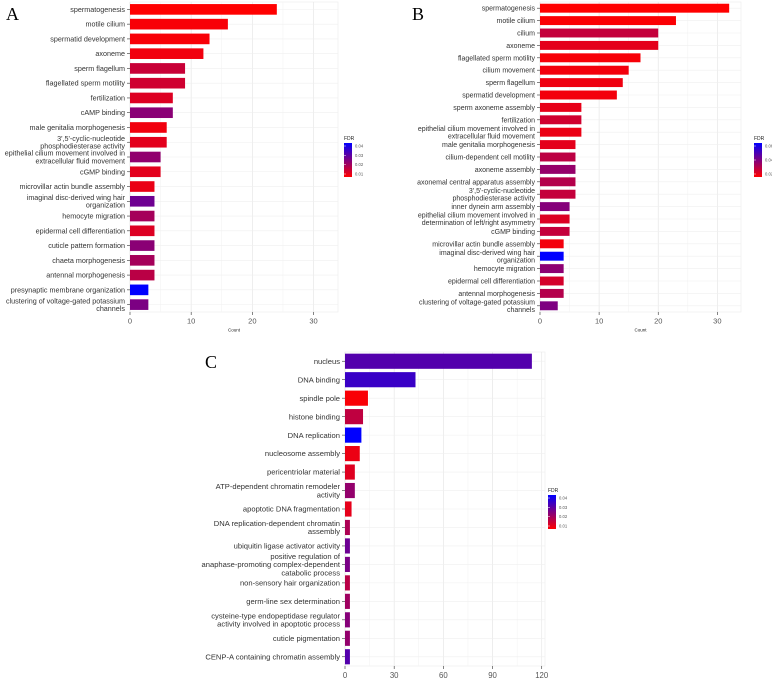 The width and height of the screenshot is (772, 680). Describe the element at coordinates (563, 498) in the screenshot. I see `legend-label: 0.04` at that location.